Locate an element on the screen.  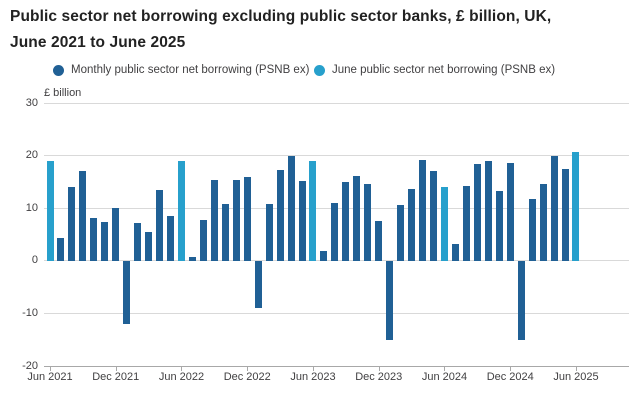
x-tick-label: Dec 2023 is located at coordinates (379, 377).